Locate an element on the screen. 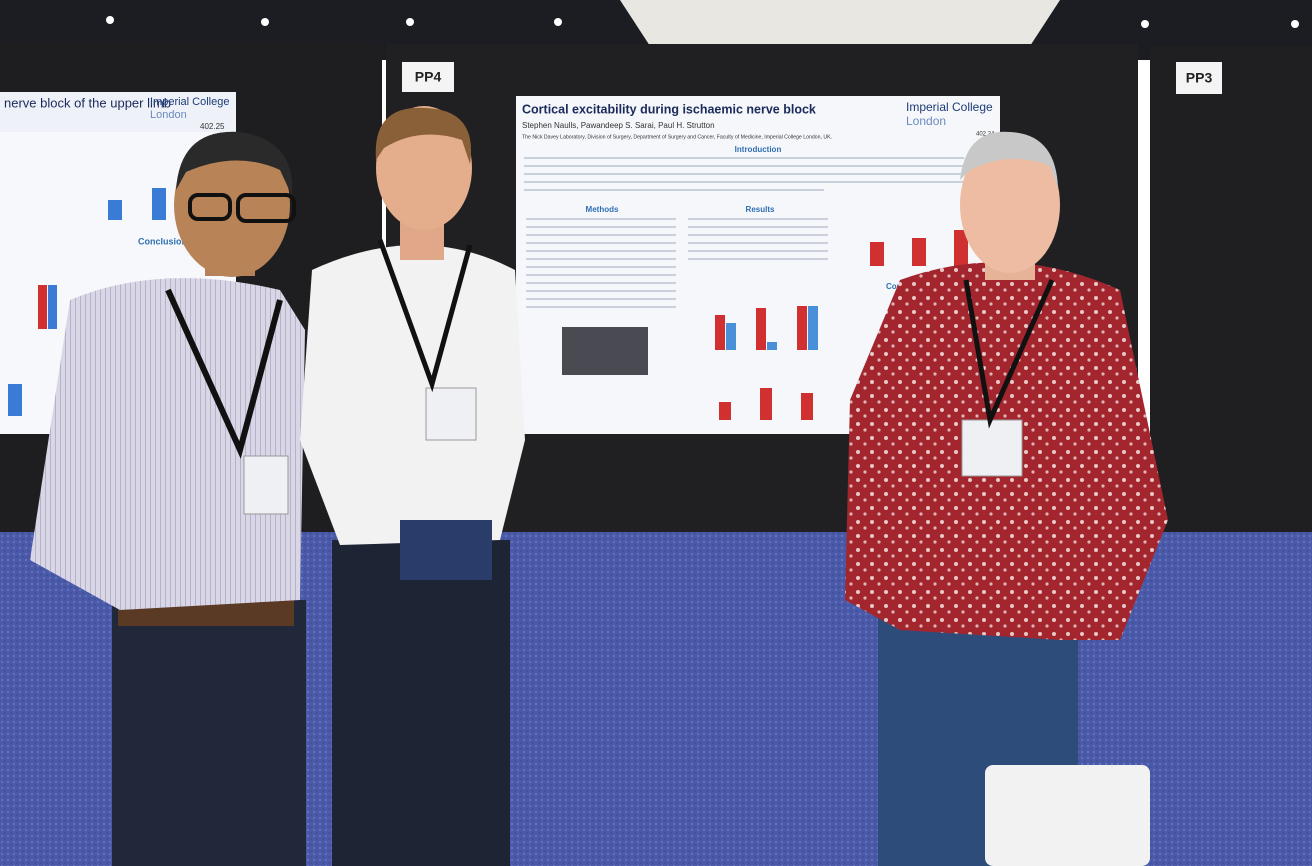  board is located at coordinates (1231, 289).